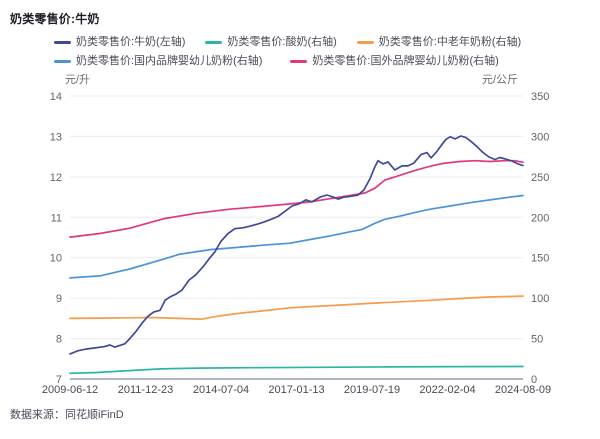 The height and width of the screenshot is (439, 600). Describe the element at coordinates (523, 390) in the screenshot. I see `x-axis-tick-label: 2024-08-09` at that location.